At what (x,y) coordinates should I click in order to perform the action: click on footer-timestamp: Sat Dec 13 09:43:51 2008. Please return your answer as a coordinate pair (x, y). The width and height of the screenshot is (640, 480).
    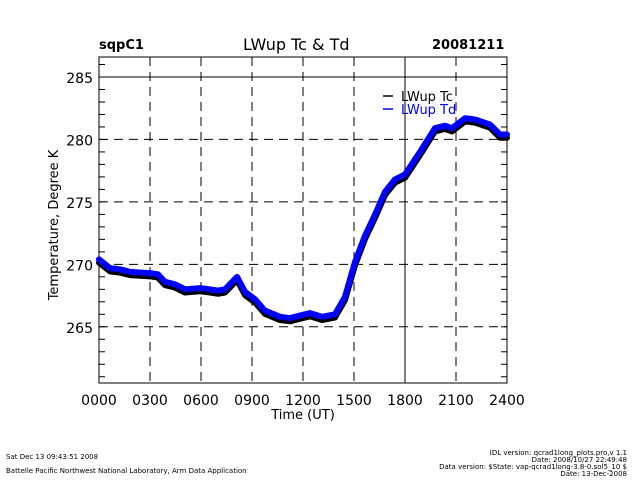
    Looking at the image, I should click on (52, 457).